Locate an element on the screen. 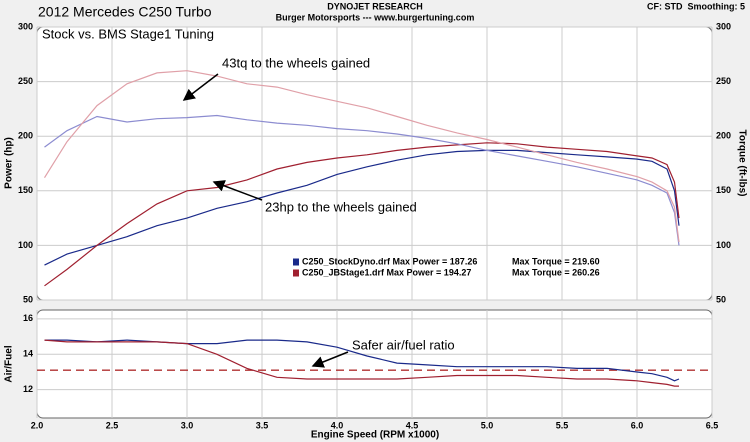 The image size is (750, 442). y-axis-label: Power (hp) is located at coordinates (9, 163).